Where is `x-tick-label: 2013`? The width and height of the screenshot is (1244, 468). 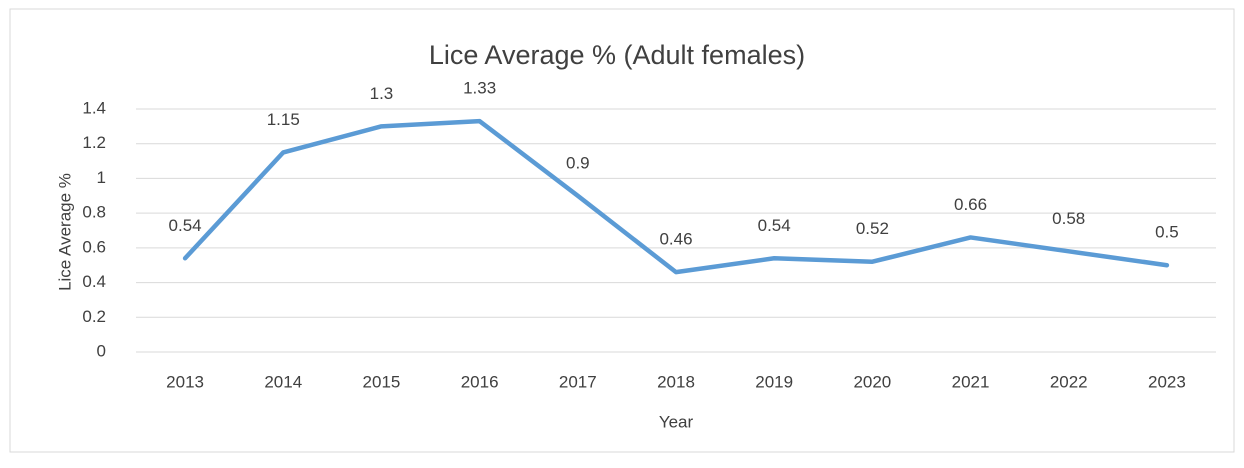
x-tick-label: 2013 is located at coordinates (185, 381).